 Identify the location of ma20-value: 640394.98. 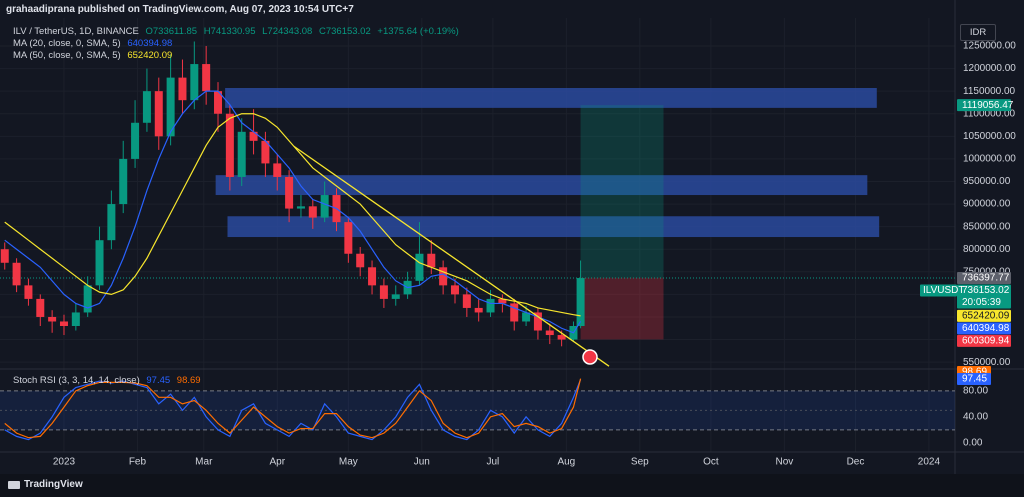
(150, 43).